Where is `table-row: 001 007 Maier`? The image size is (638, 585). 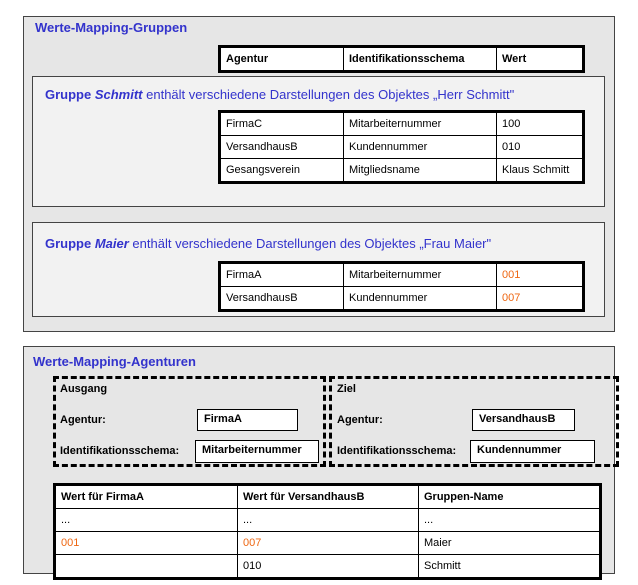 table-row: 001 007 Maier is located at coordinates (327, 543).